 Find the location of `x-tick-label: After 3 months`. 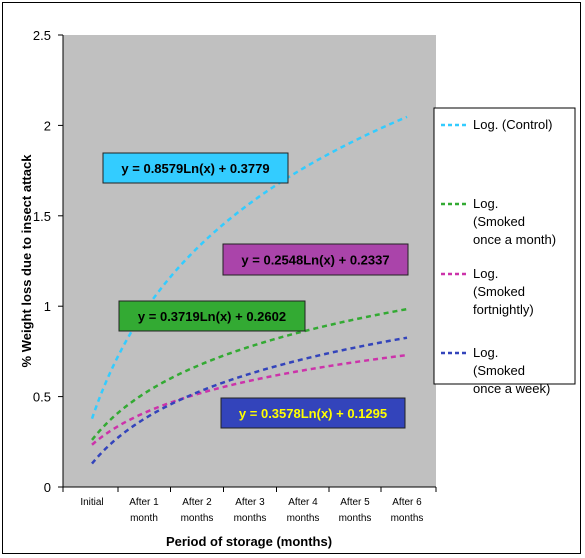

x-tick-label: After 3 months is located at coordinates (250, 510).